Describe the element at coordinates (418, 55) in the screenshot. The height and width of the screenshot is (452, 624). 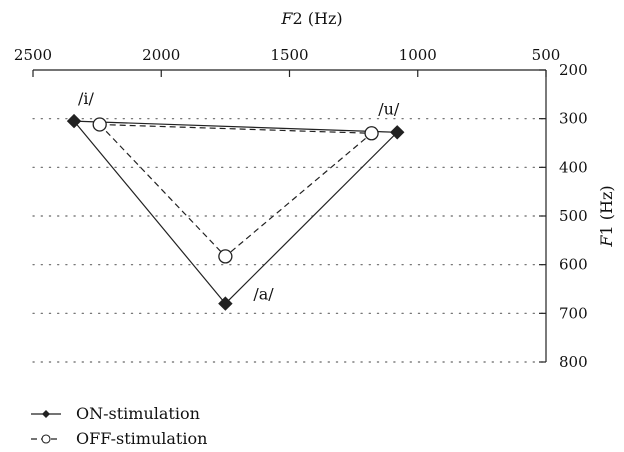
I see `x-tick-label-1000: 1000` at that location.